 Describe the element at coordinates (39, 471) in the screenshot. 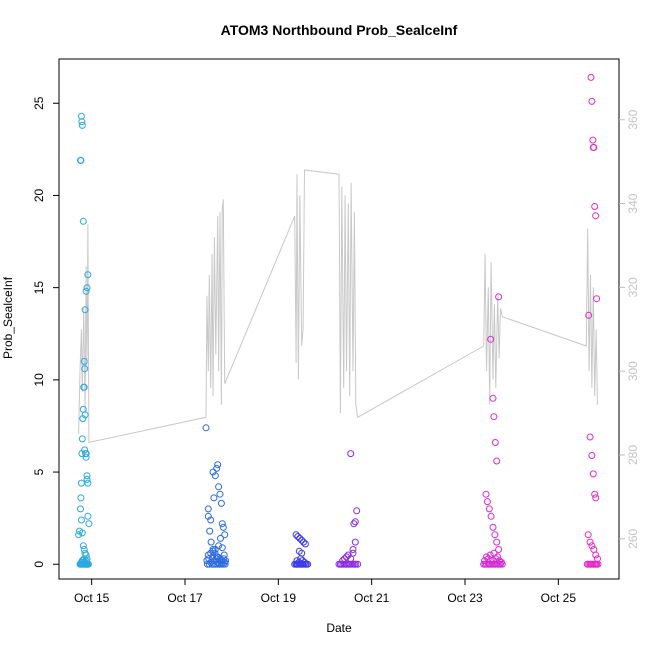

I see `y-tick-label: 5` at that location.